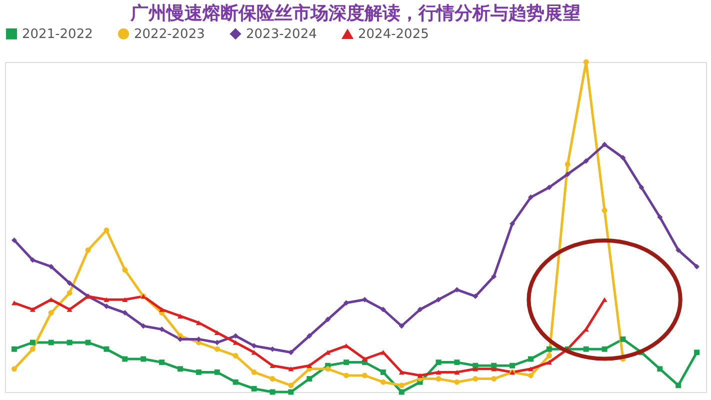 Image resolution: width=711 pixels, height=400 pixels. What do you see at coordinates (57, 34) in the screenshot?
I see `legend-label: 2021-2022` at bounding box center [57, 34].